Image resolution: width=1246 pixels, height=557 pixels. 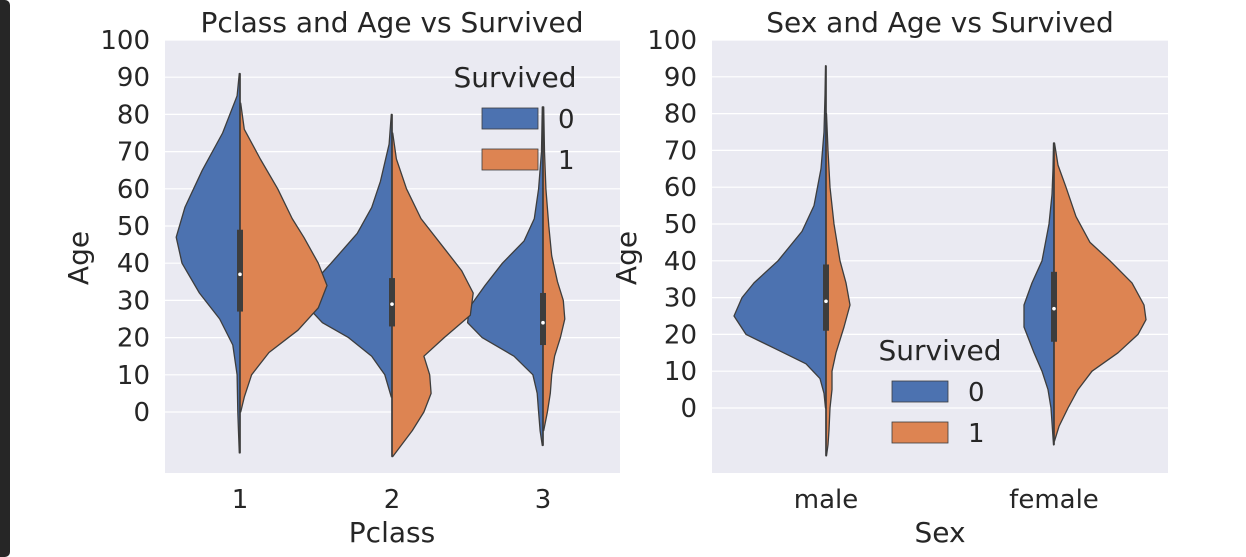 I want to click on x-tick-label: female, so click(x=1054, y=500).